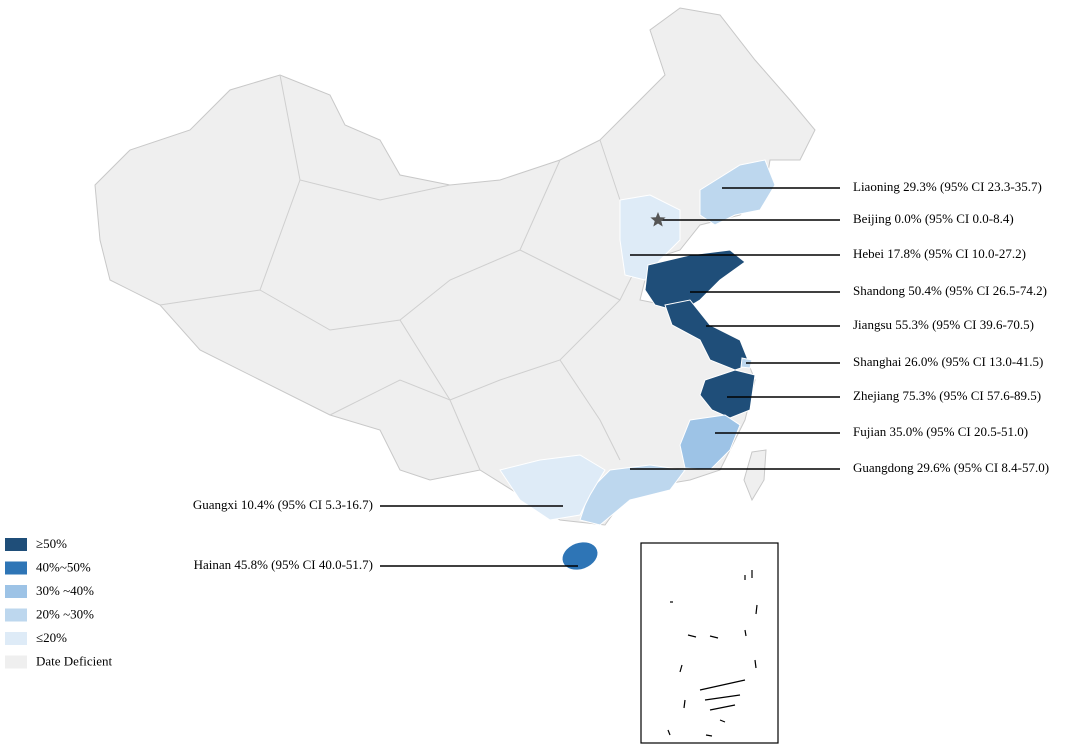  Describe the element at coordinates (74, 660) in the screenshot. I see `legend-label: Date Deficient` at that location.